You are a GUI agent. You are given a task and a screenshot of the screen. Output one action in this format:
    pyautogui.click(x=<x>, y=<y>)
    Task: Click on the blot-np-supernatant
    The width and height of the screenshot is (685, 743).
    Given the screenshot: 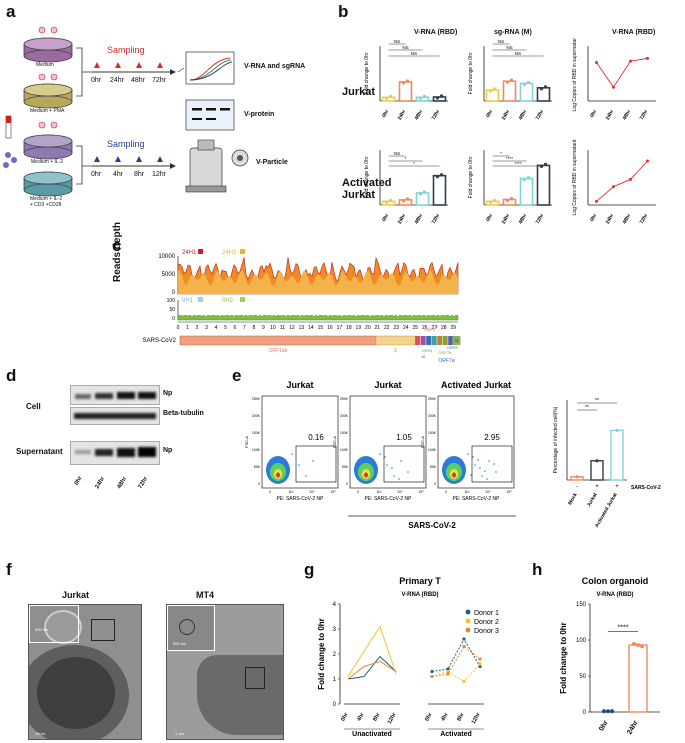 What is the action you would take?
    pyautogui.click(x=115, y=453)
    